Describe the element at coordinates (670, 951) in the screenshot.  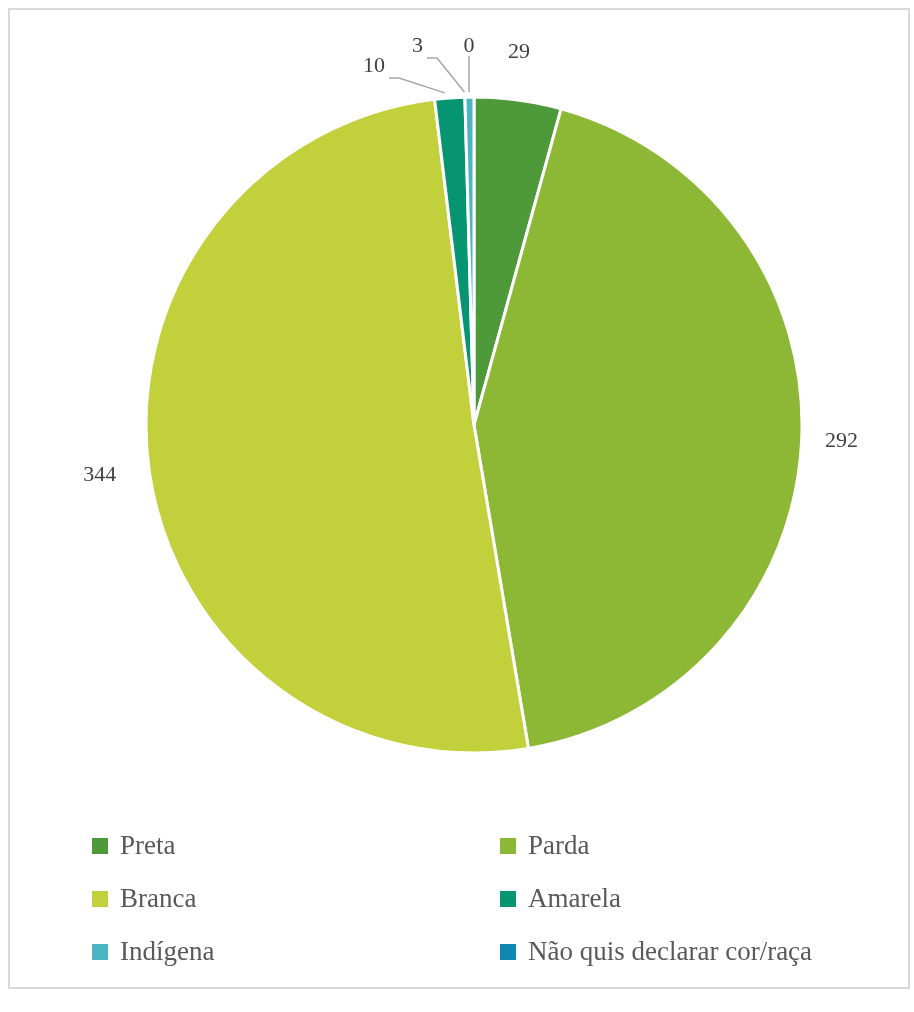
I see `legend-label: Não quis declarar cor/raça` at that location.